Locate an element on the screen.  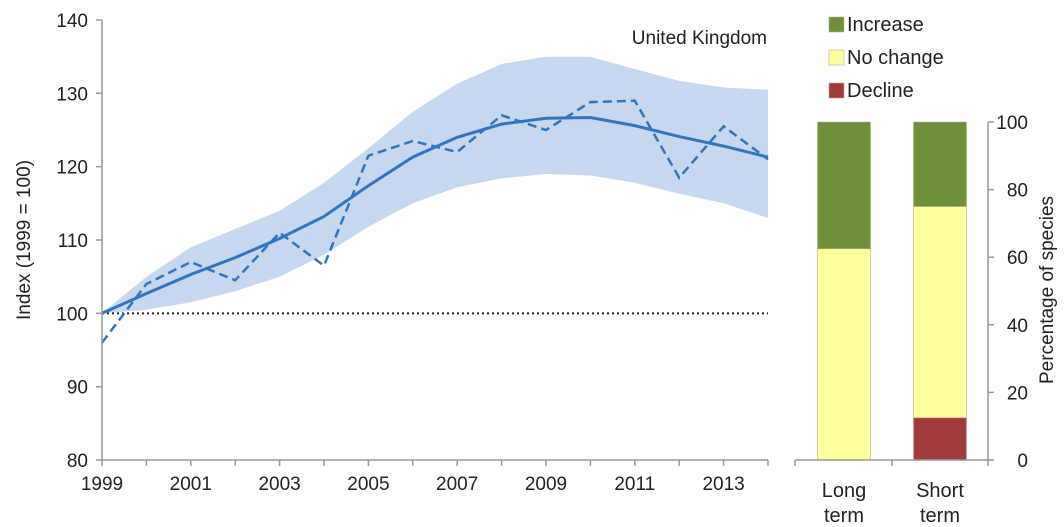
bar-stacks is located at coordinates (892, 291).